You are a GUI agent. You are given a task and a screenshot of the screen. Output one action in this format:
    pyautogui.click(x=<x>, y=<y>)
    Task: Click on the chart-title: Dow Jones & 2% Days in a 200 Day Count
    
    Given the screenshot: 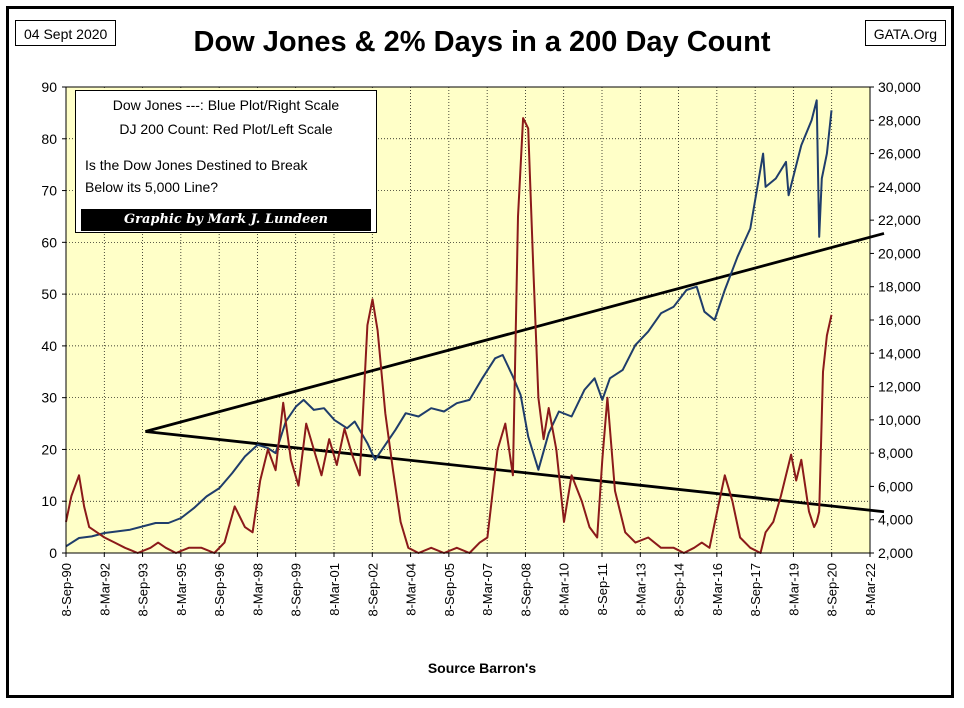 What is the action you would take?
    pyautogui.click(x=482, y=42)
    